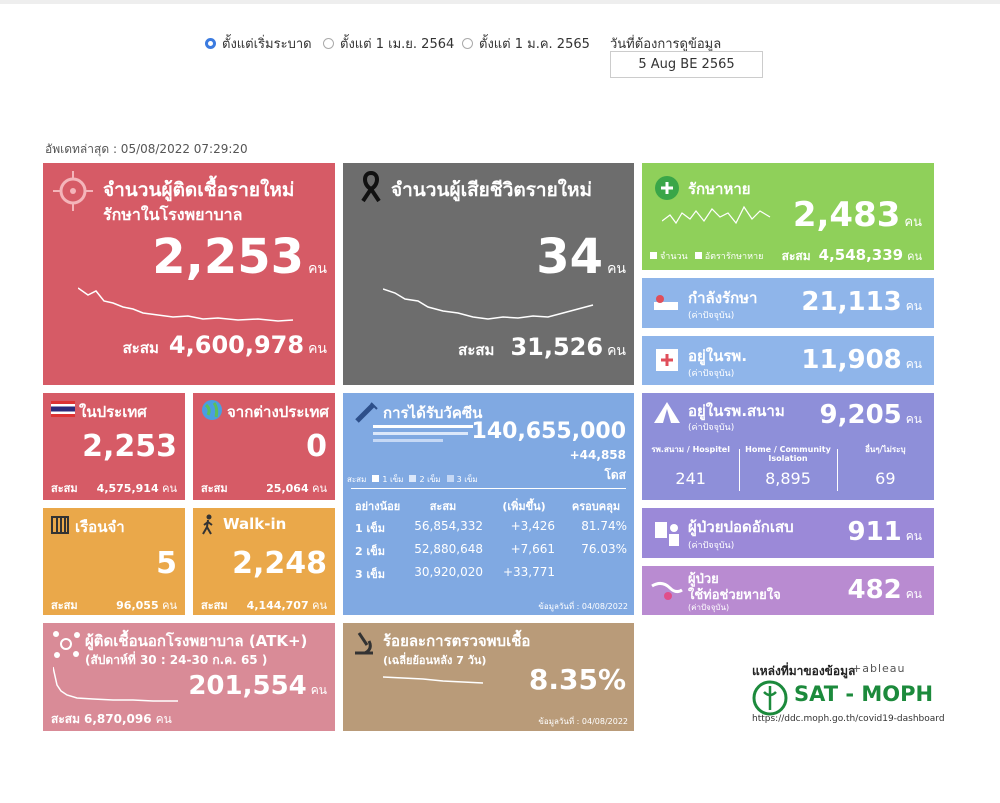  Describe the element at coordinates (370, 528) in the screenshot. I see `table-cell: 1 เข็ม` at that location.